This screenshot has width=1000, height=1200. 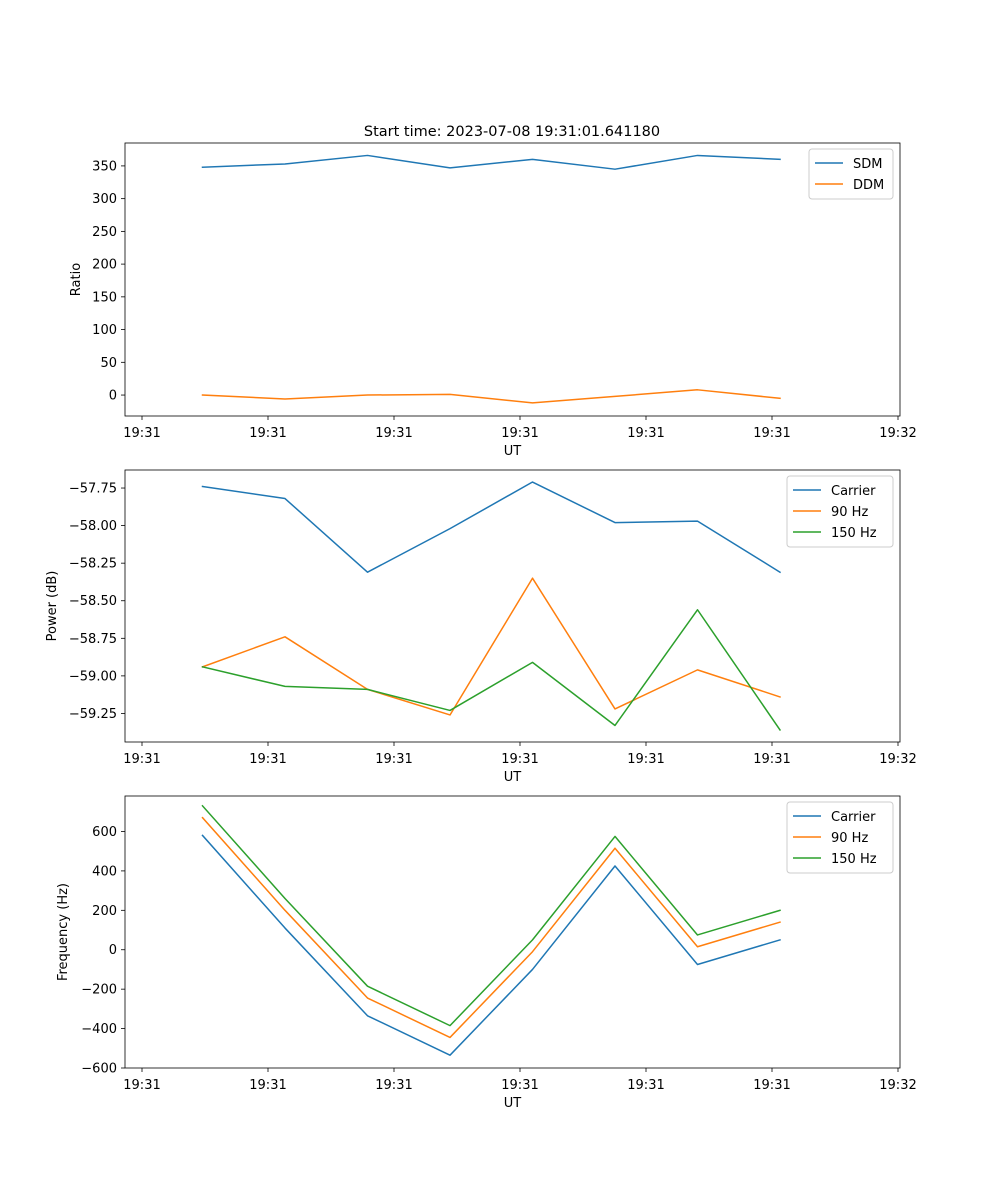 I want to click on y-tick-label: −58.25, so click(x=93, y=564).